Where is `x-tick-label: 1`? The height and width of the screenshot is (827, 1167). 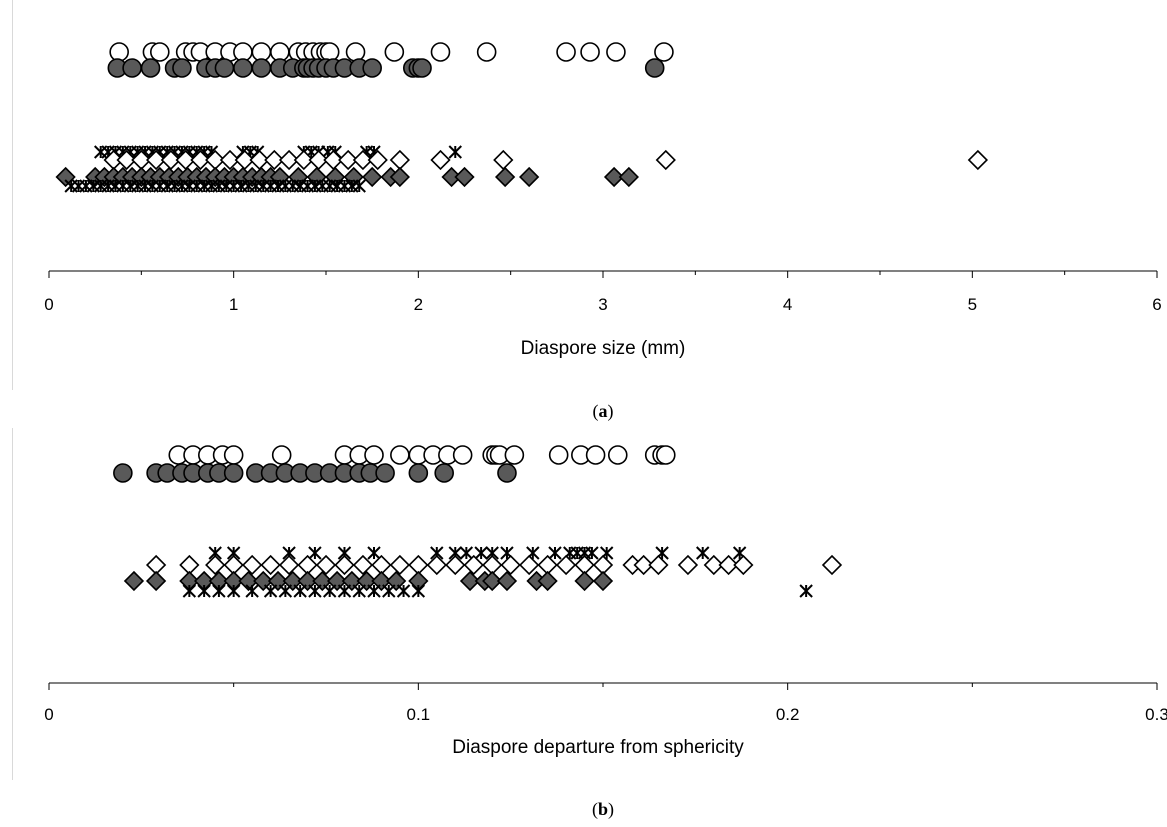
x-tick-label: 1 is located at coordinates (233, 304).